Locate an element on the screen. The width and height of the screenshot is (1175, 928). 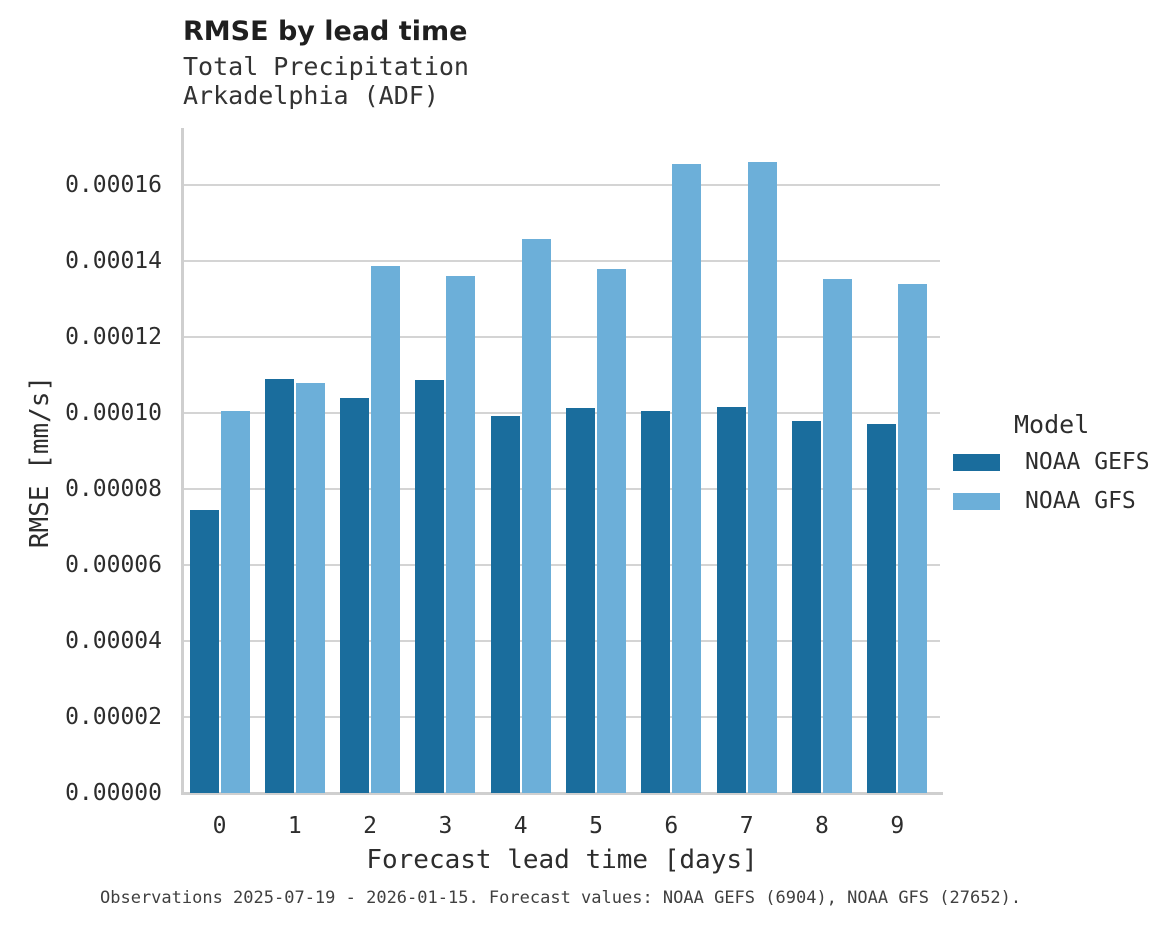
chart-subtitle-station: Arkadelphia (ADF) is located at coordinates (311, 95).